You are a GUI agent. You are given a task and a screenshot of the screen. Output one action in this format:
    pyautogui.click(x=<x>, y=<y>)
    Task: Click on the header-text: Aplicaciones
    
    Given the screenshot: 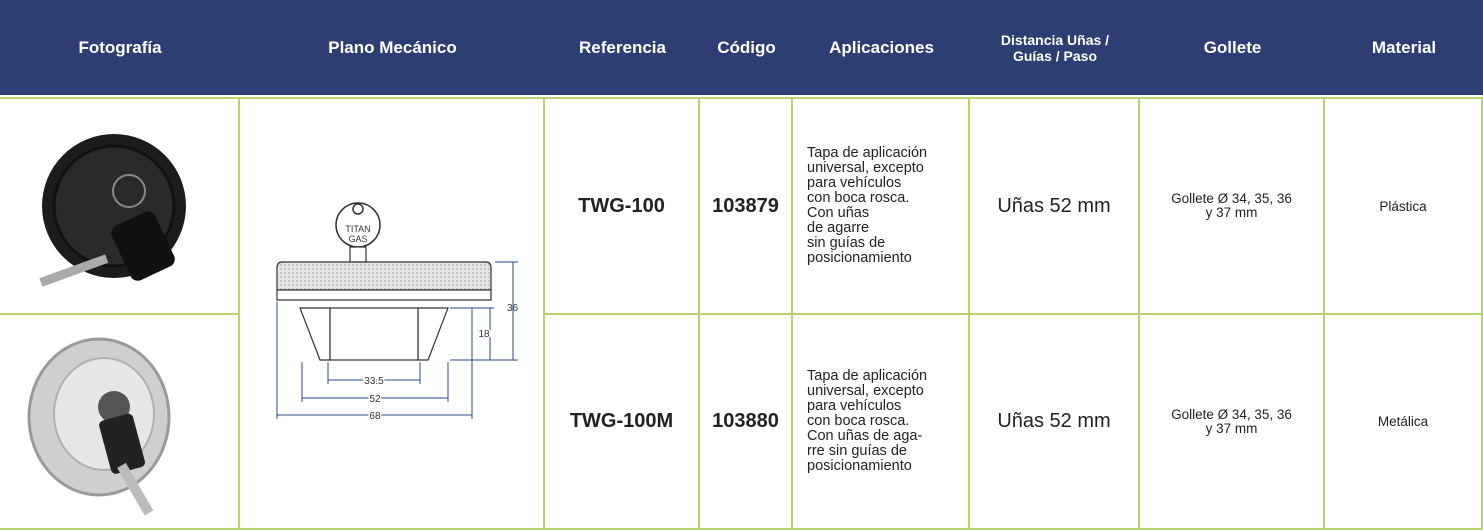 What is the action you would take?
    pyautogui.click(x=881, y=47)
    